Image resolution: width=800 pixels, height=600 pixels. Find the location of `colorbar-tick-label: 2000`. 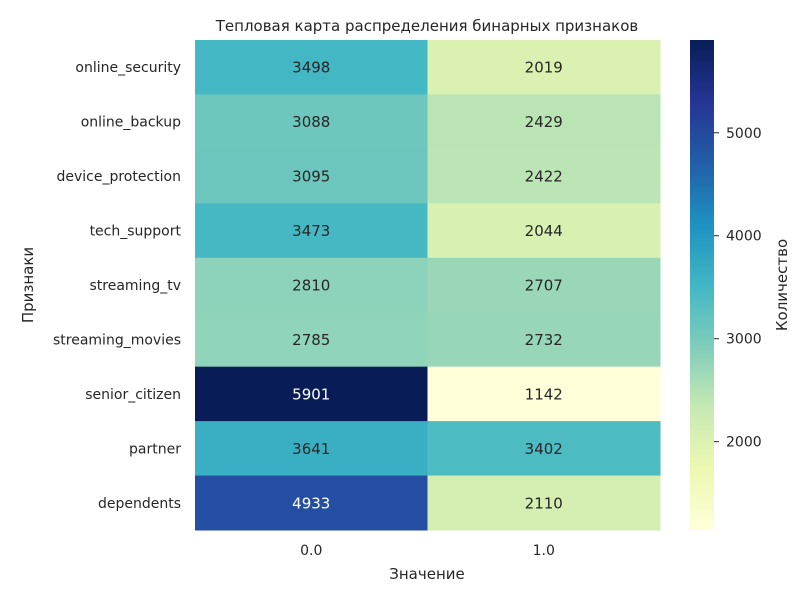

colorbar-tick-label: 2000 is located at coordinates (744, 443).